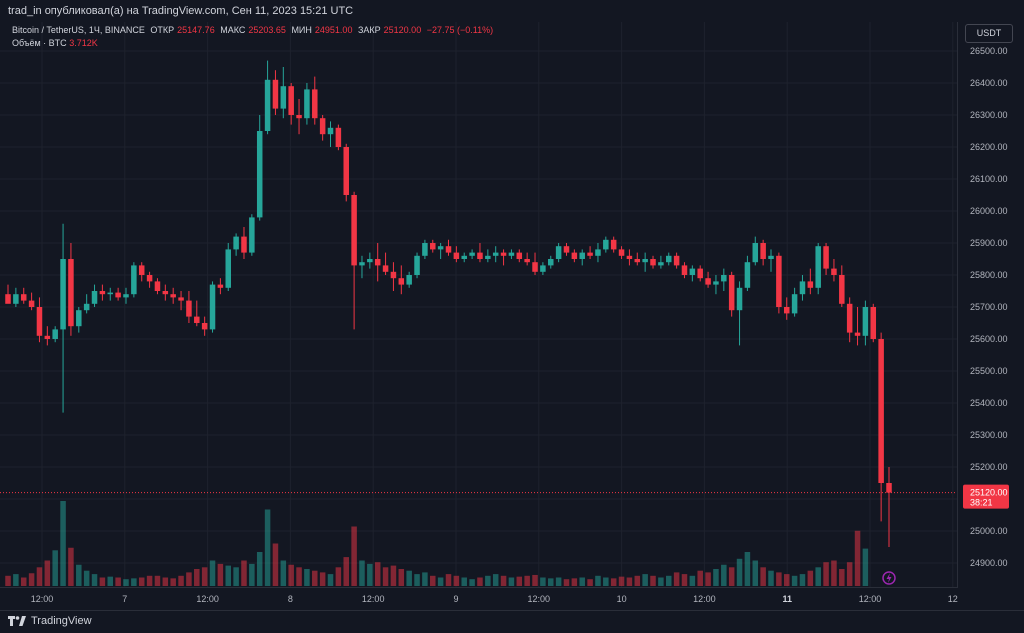 The height and width of the screenshot is (633, 1024). I want to click on price-tick-label: 25300.00, so click(989, 435).